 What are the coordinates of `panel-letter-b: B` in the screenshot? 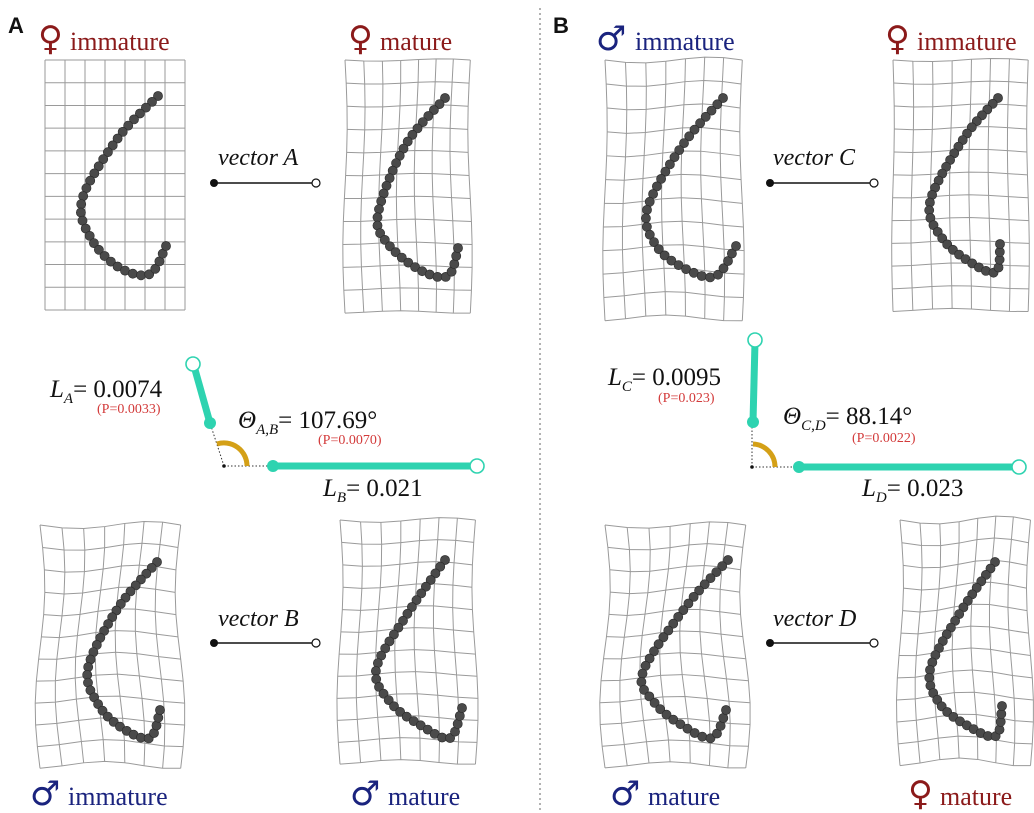 It's located at (561, 25).